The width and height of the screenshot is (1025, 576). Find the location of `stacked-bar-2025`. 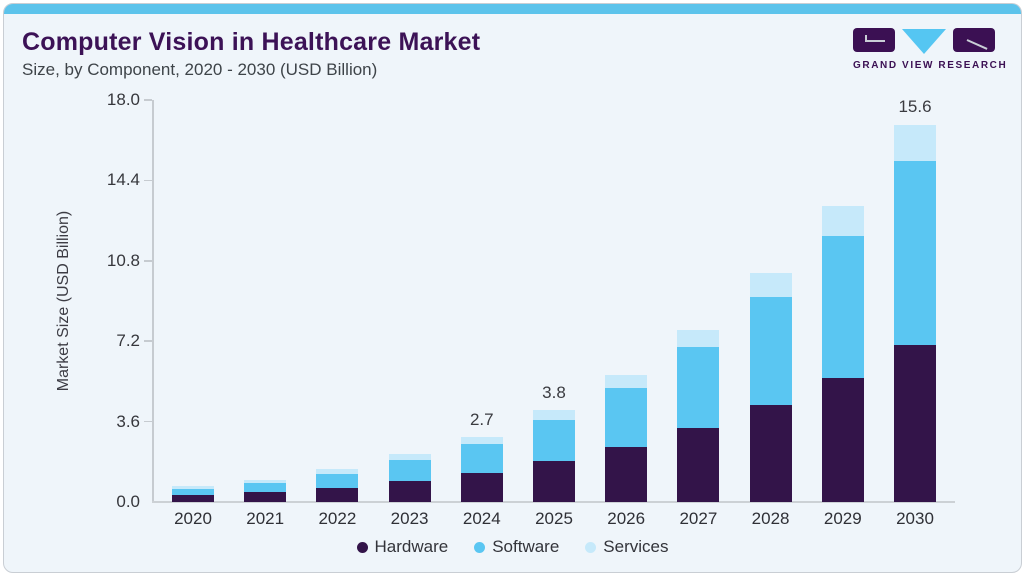

stacked-bar-2025 is located at coordinates (554, 456).